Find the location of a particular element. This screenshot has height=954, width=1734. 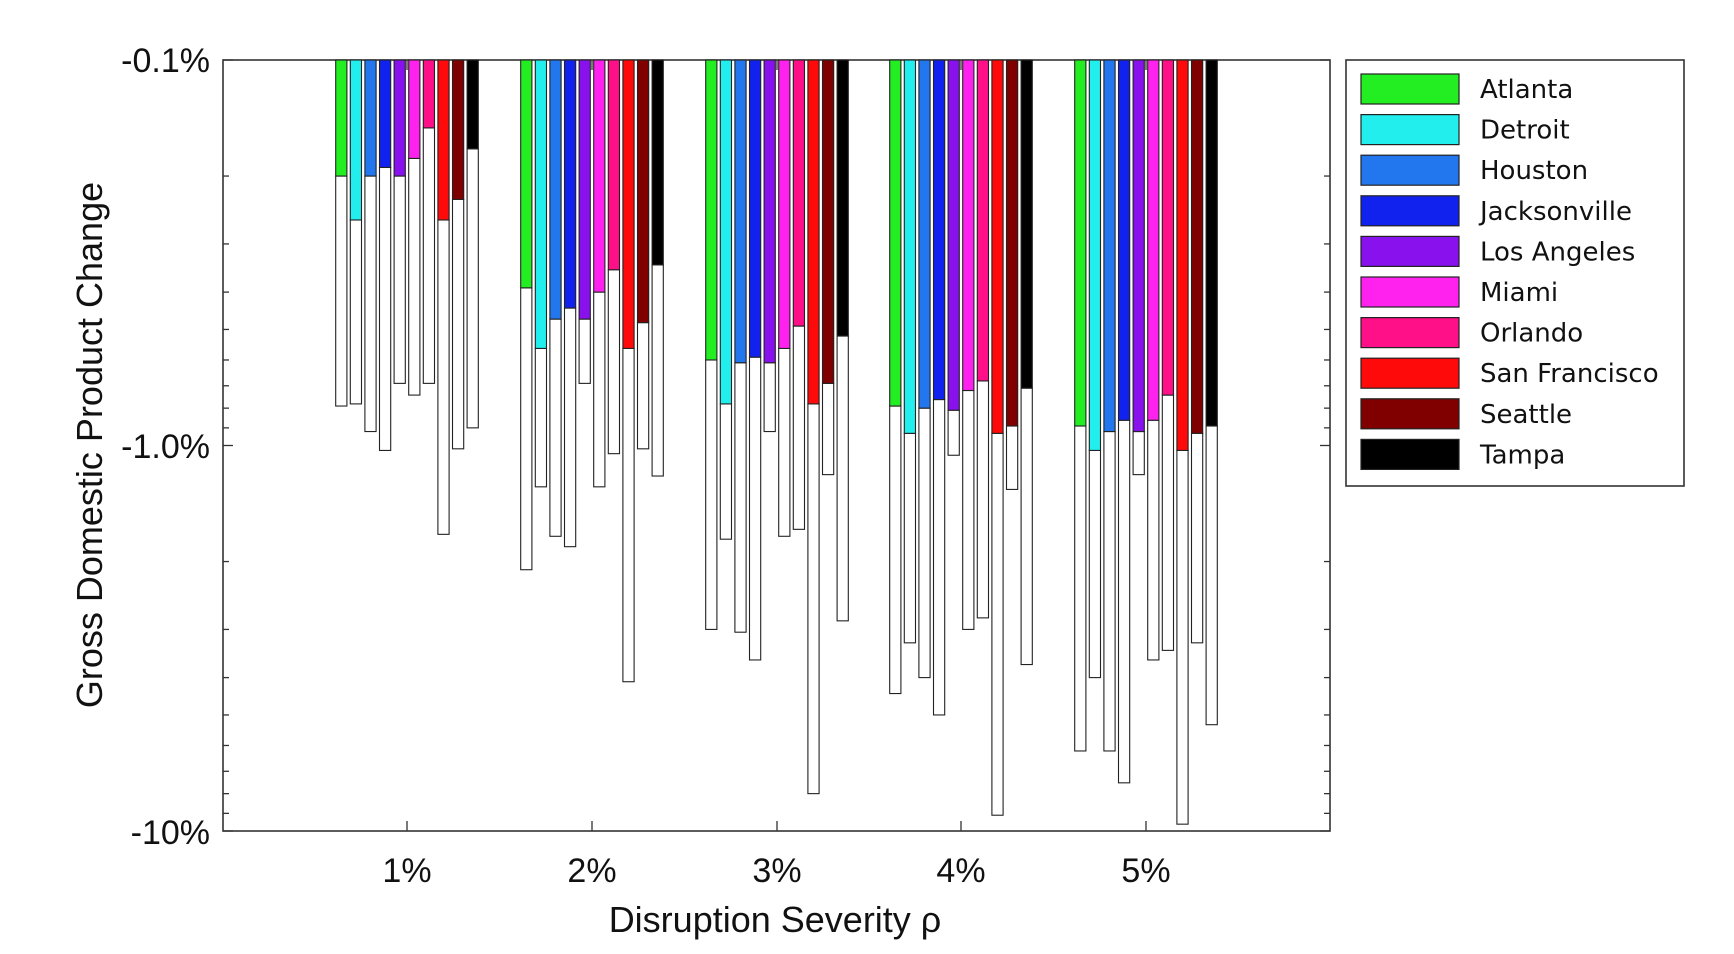

legend-swatch-san-francisco is located at coordinates (1410, 373).